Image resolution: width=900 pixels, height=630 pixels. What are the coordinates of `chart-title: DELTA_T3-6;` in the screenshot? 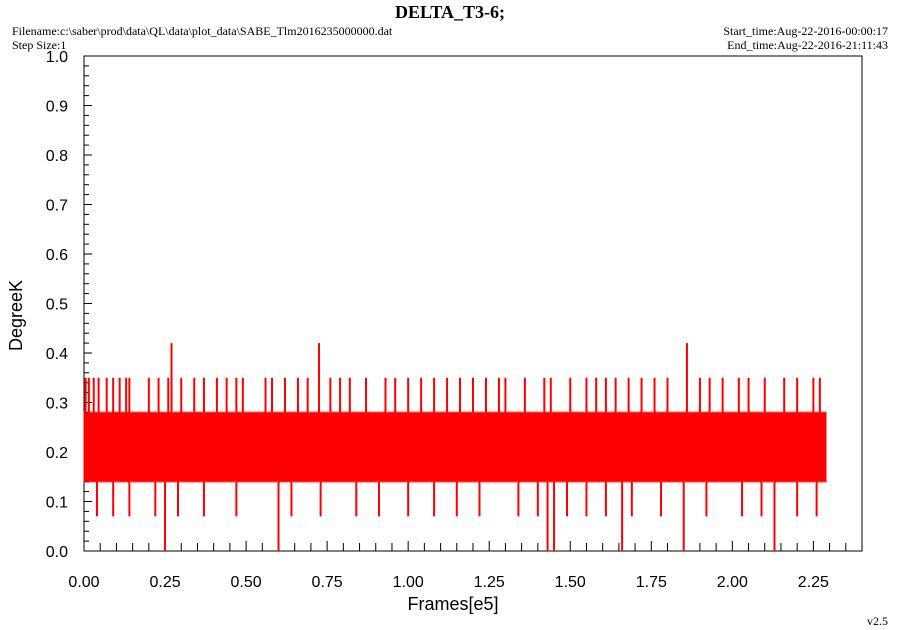 It's located at (450, 12).